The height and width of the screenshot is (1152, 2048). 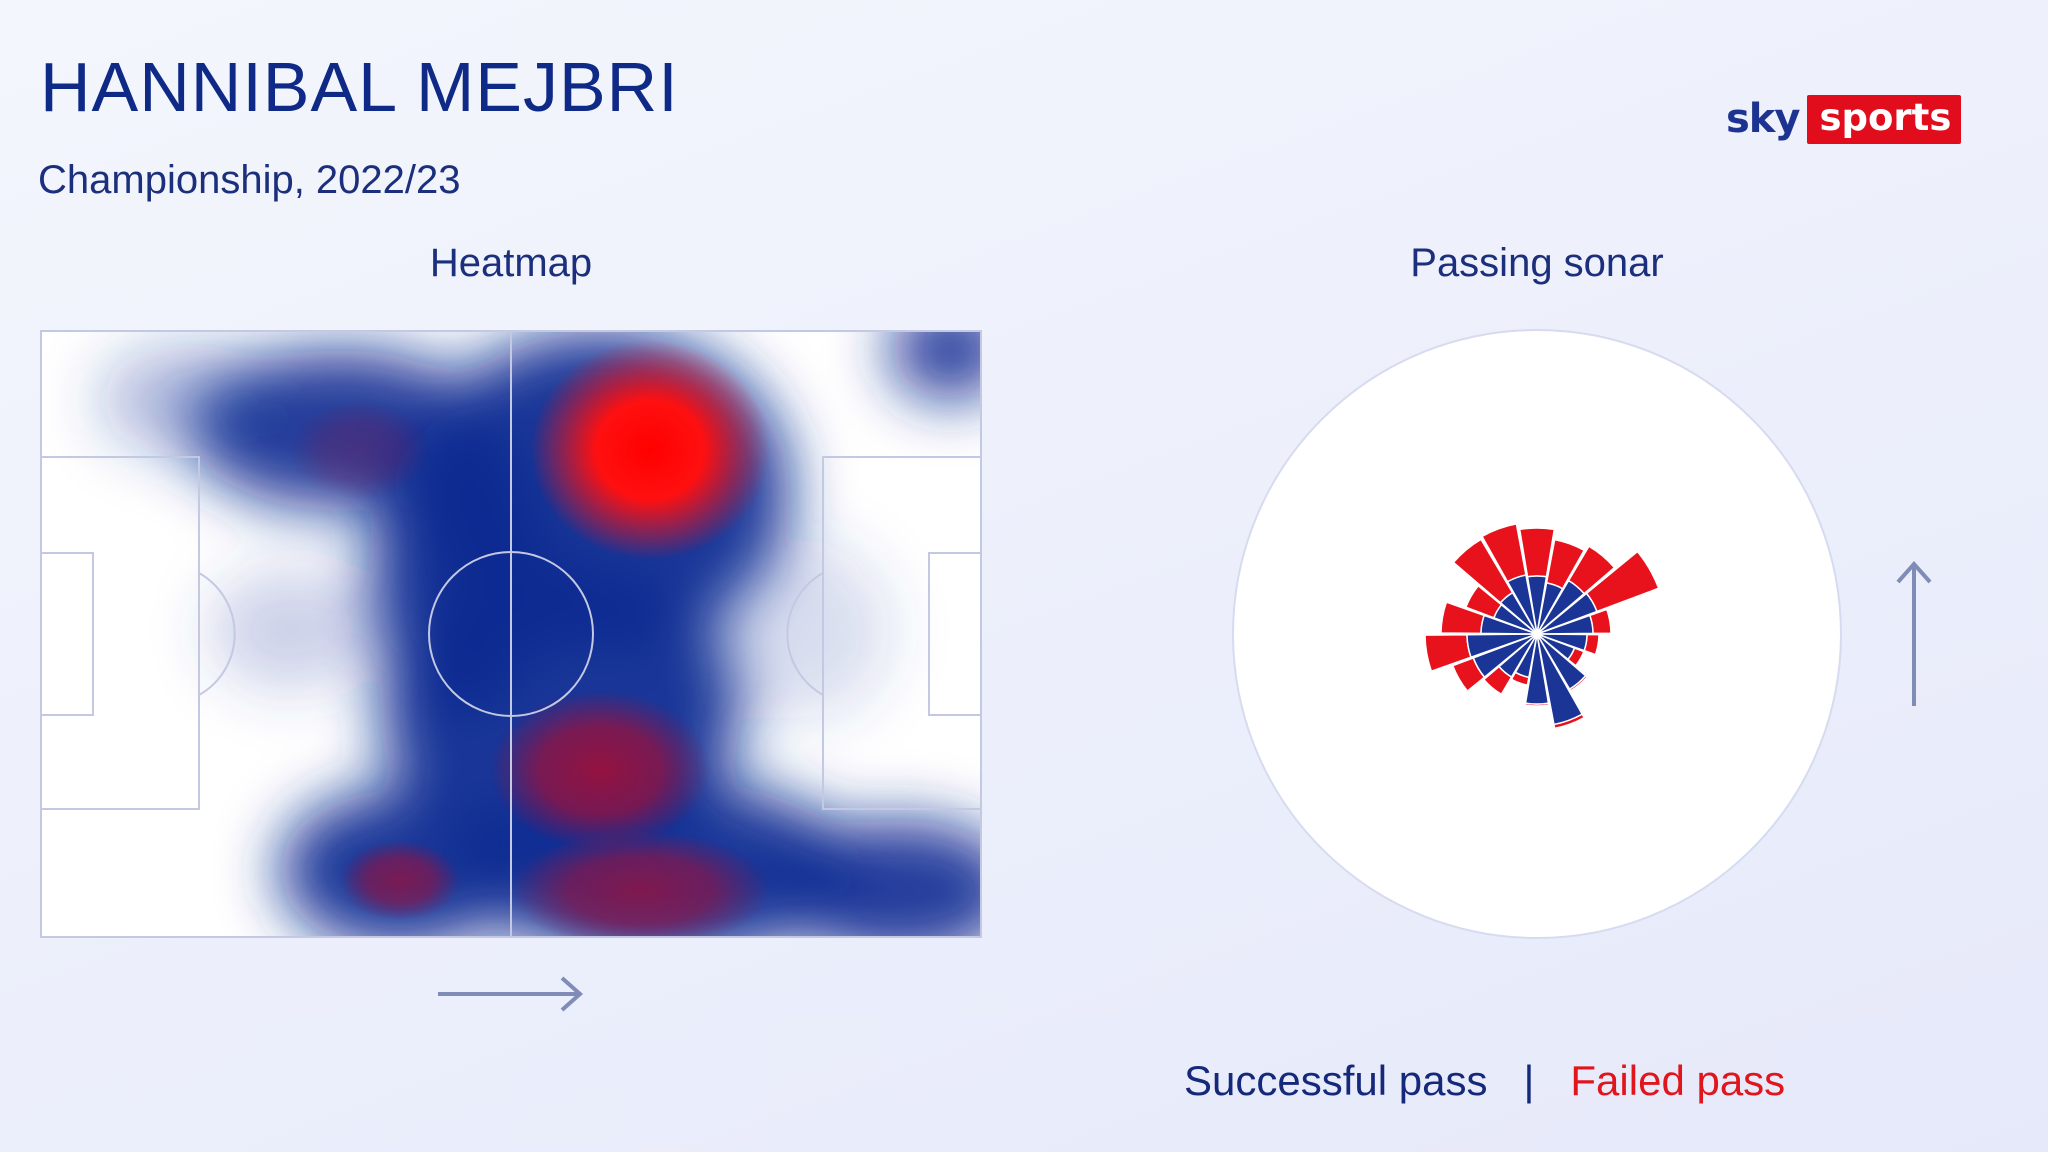 I want to click on heat-hotspot, so click(x=650, y=450).